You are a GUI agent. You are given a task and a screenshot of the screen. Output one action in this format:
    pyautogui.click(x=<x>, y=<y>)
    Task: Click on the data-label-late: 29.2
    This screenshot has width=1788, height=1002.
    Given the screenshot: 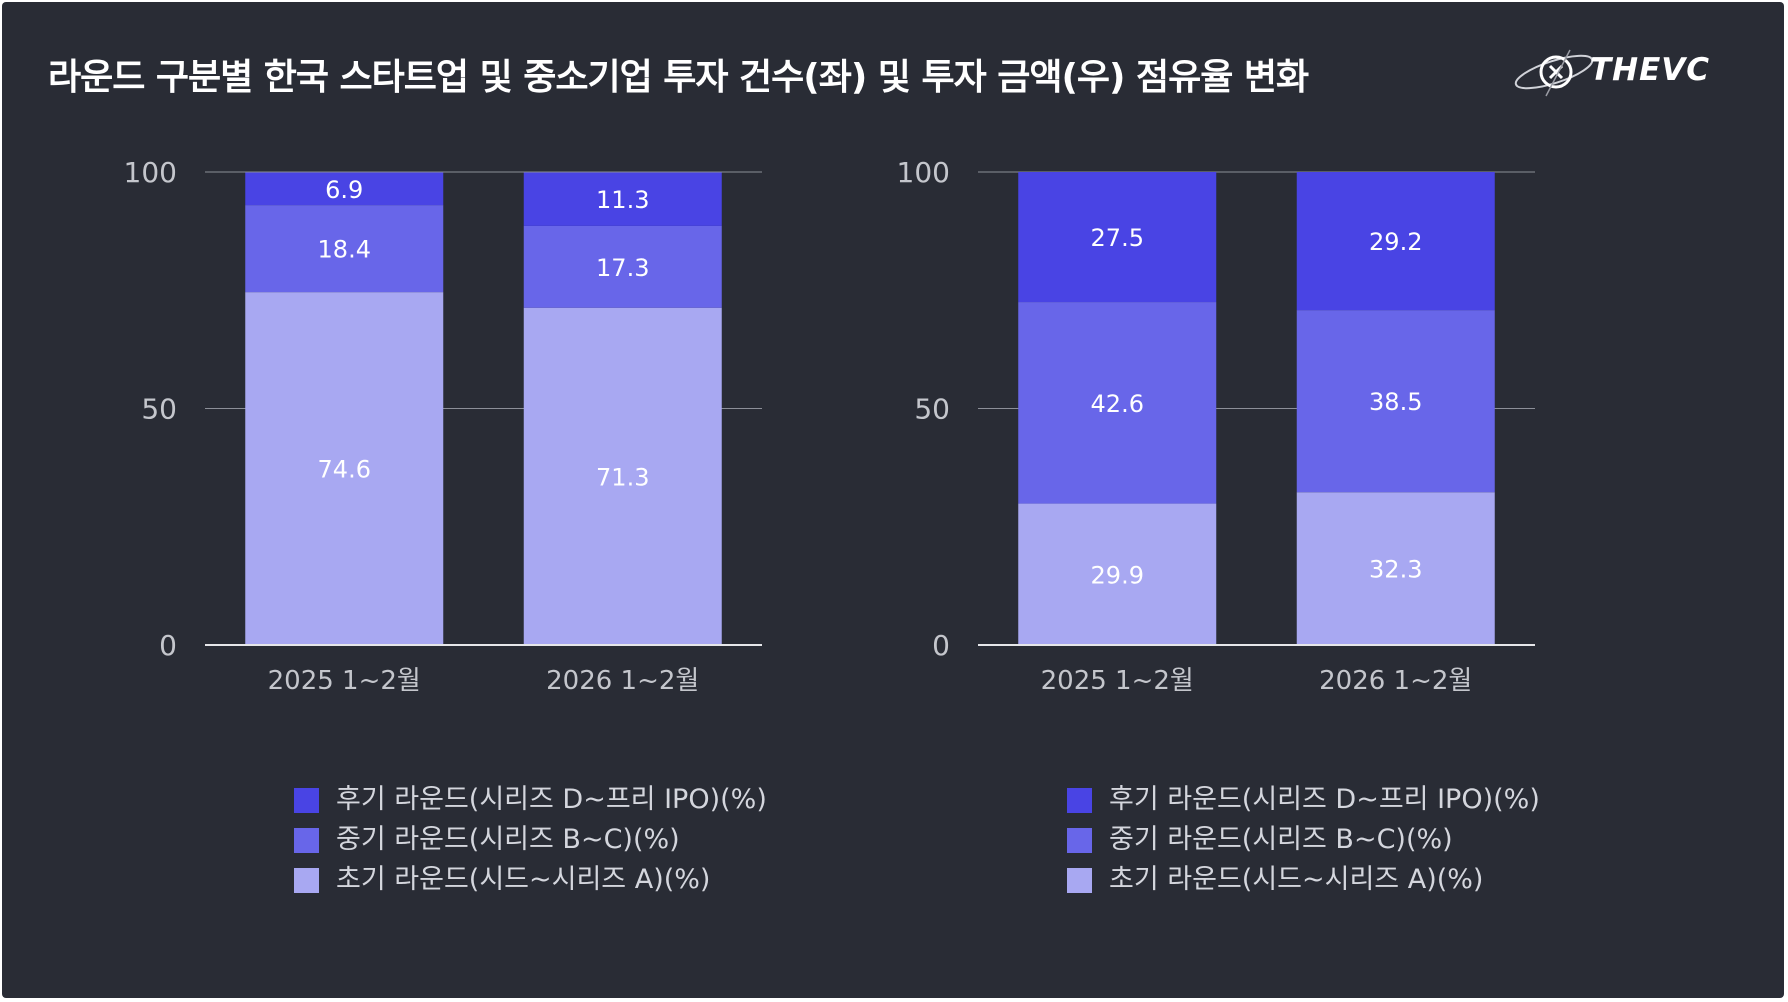 What is the action you would take?
    pyautogui.click(x=1395, y=242)
    